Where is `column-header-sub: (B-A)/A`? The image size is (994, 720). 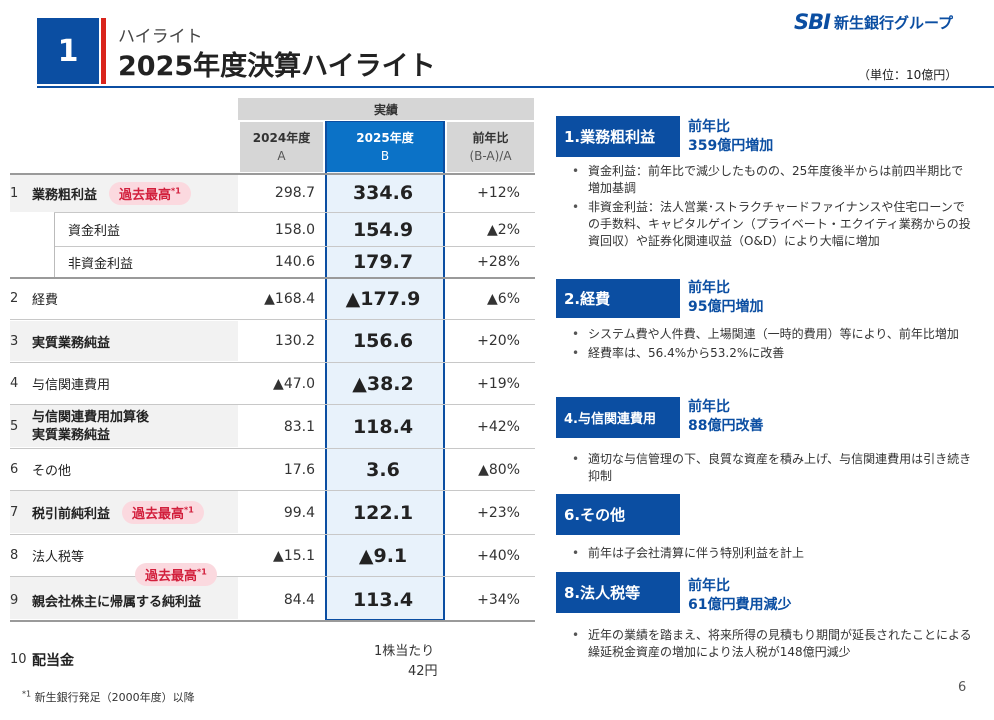 column-header-sub: (B-A)/A is located at coordinates (490, 156).